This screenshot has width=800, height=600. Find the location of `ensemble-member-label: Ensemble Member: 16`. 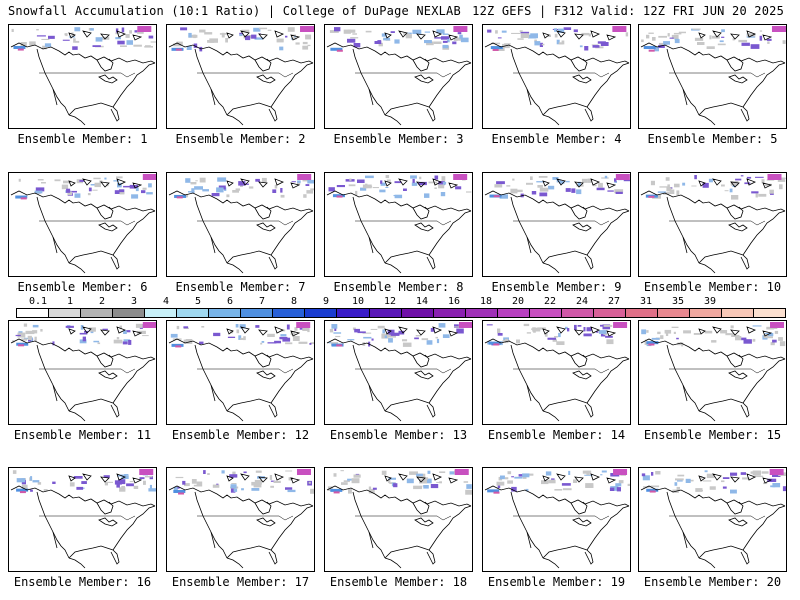

ensemble-member-label: Ensemble Member: 16 is located at coordinates (82, 582).